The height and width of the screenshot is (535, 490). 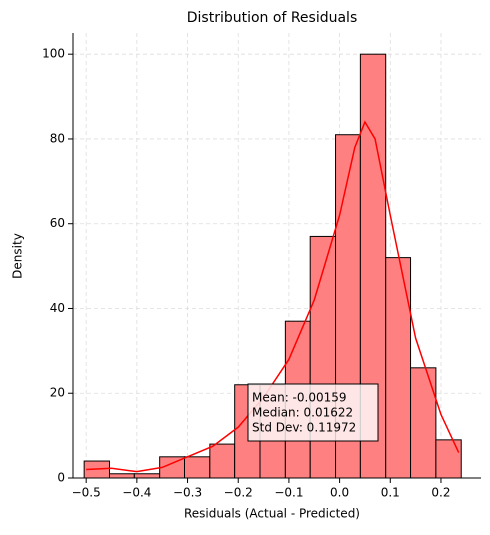 What do you see at coordinates (53, 54) in the screenshot?
I see `y-tick-label: 100` at bounding box center [53, 54].